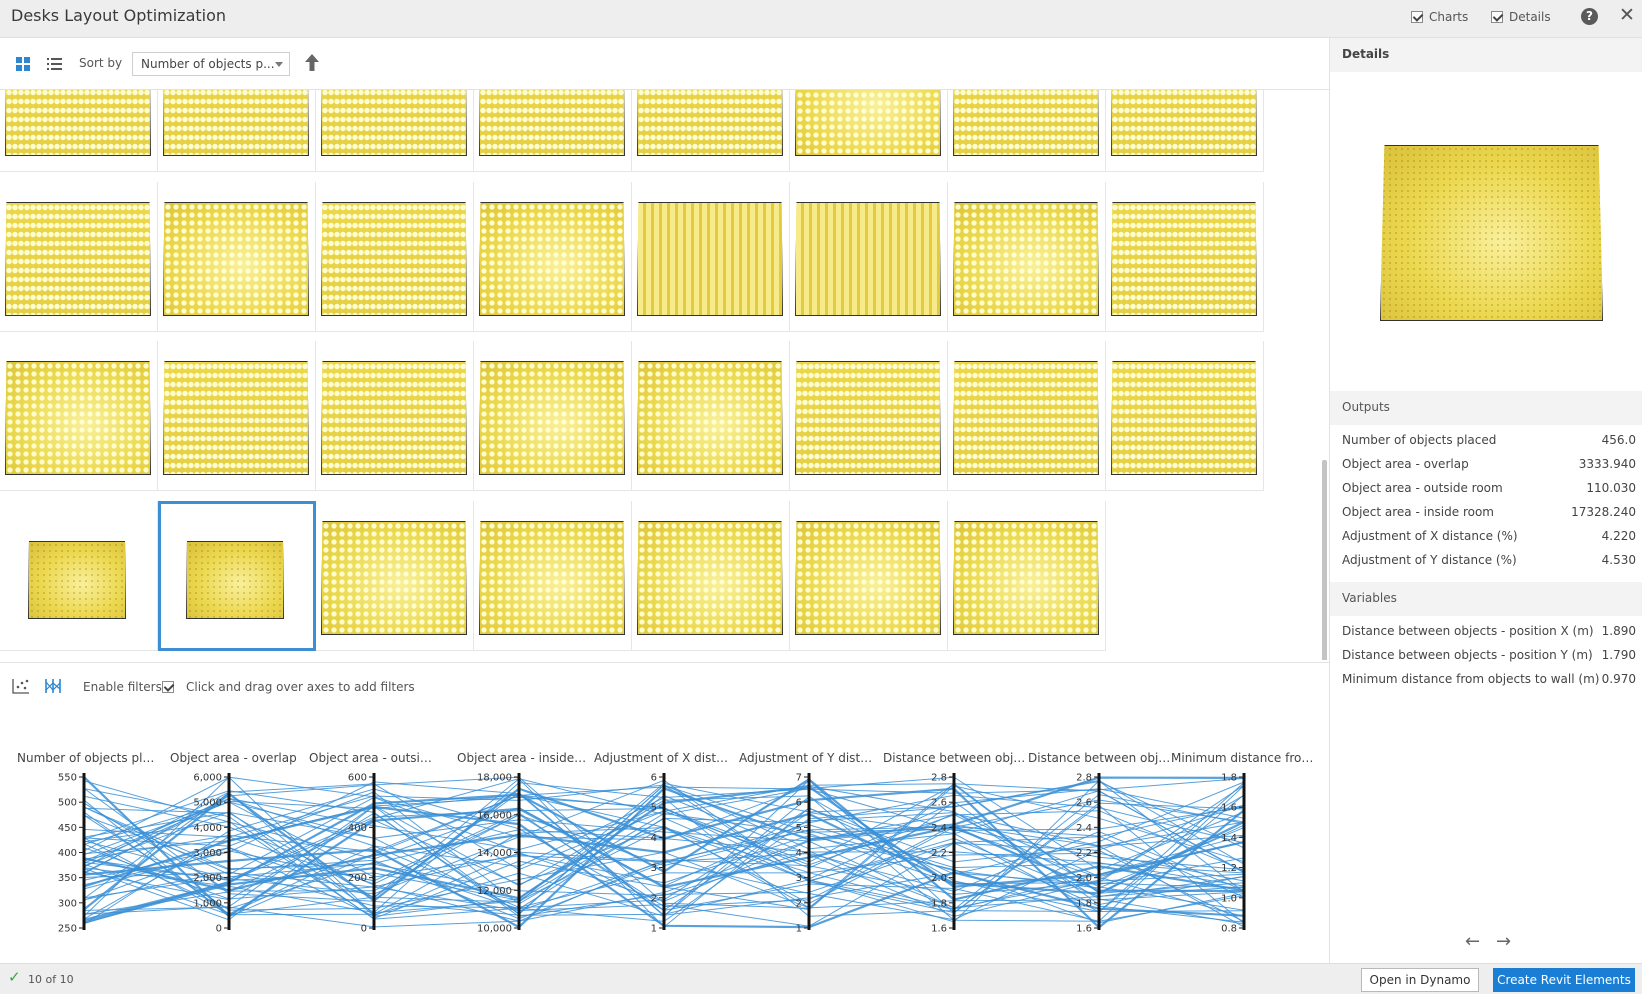  Describe the element at coordinates (1084, 803) in the screenshot. I see `axis-tick-label: 2.6` at that location.